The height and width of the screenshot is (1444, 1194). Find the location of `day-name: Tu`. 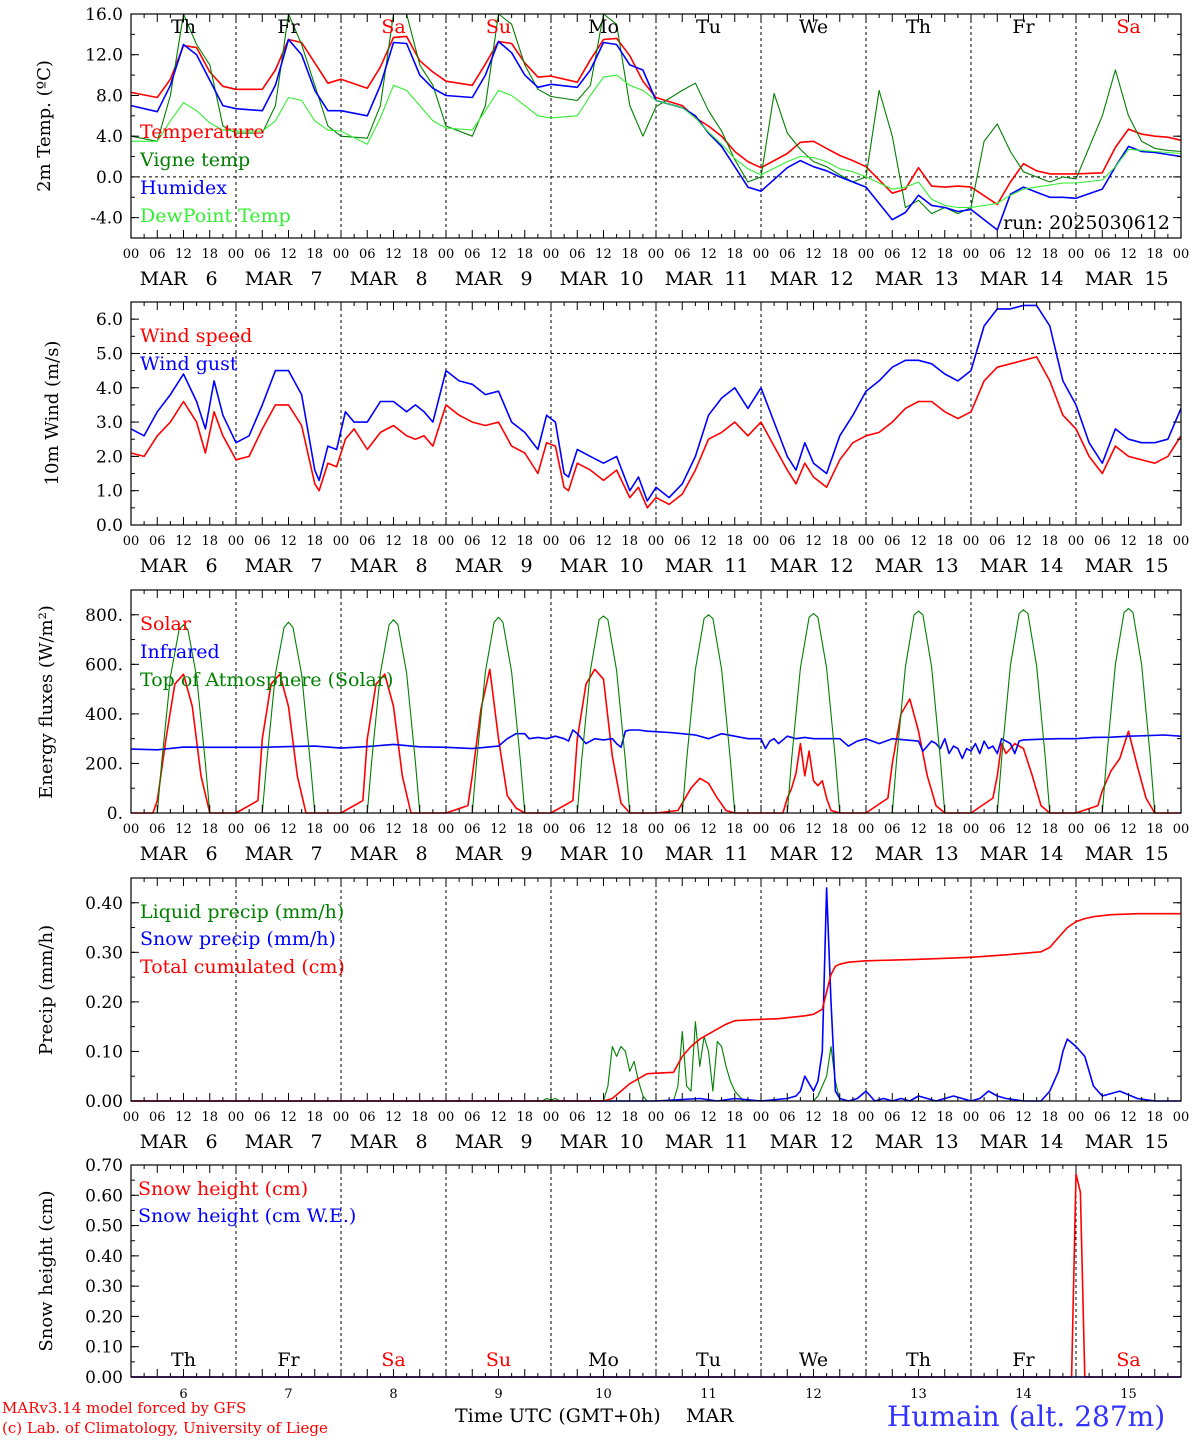

day-name: Tu is located at coordinates (708, 1360).